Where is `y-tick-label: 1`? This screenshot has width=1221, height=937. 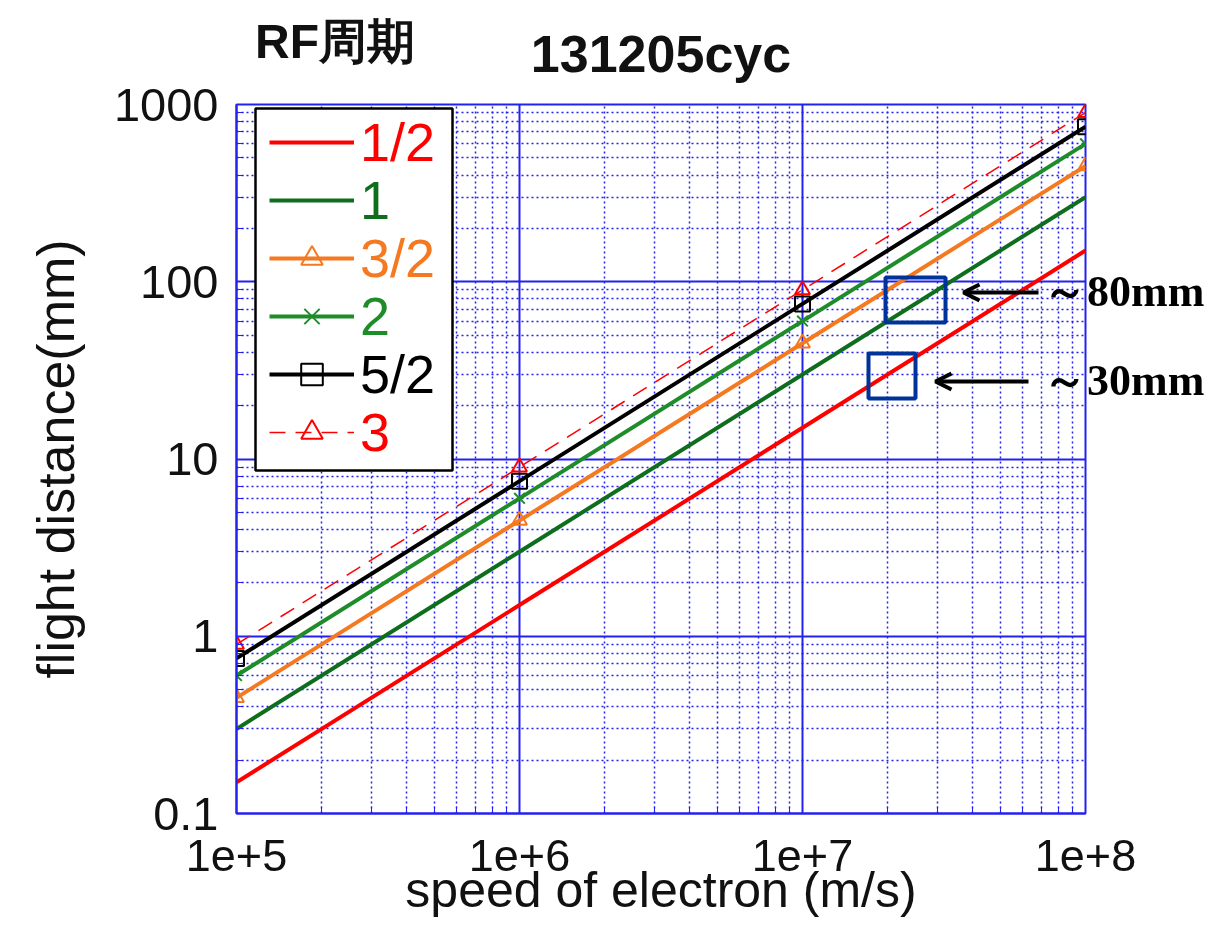 y-tick-label: 1 is located at coordinates (205, 636).